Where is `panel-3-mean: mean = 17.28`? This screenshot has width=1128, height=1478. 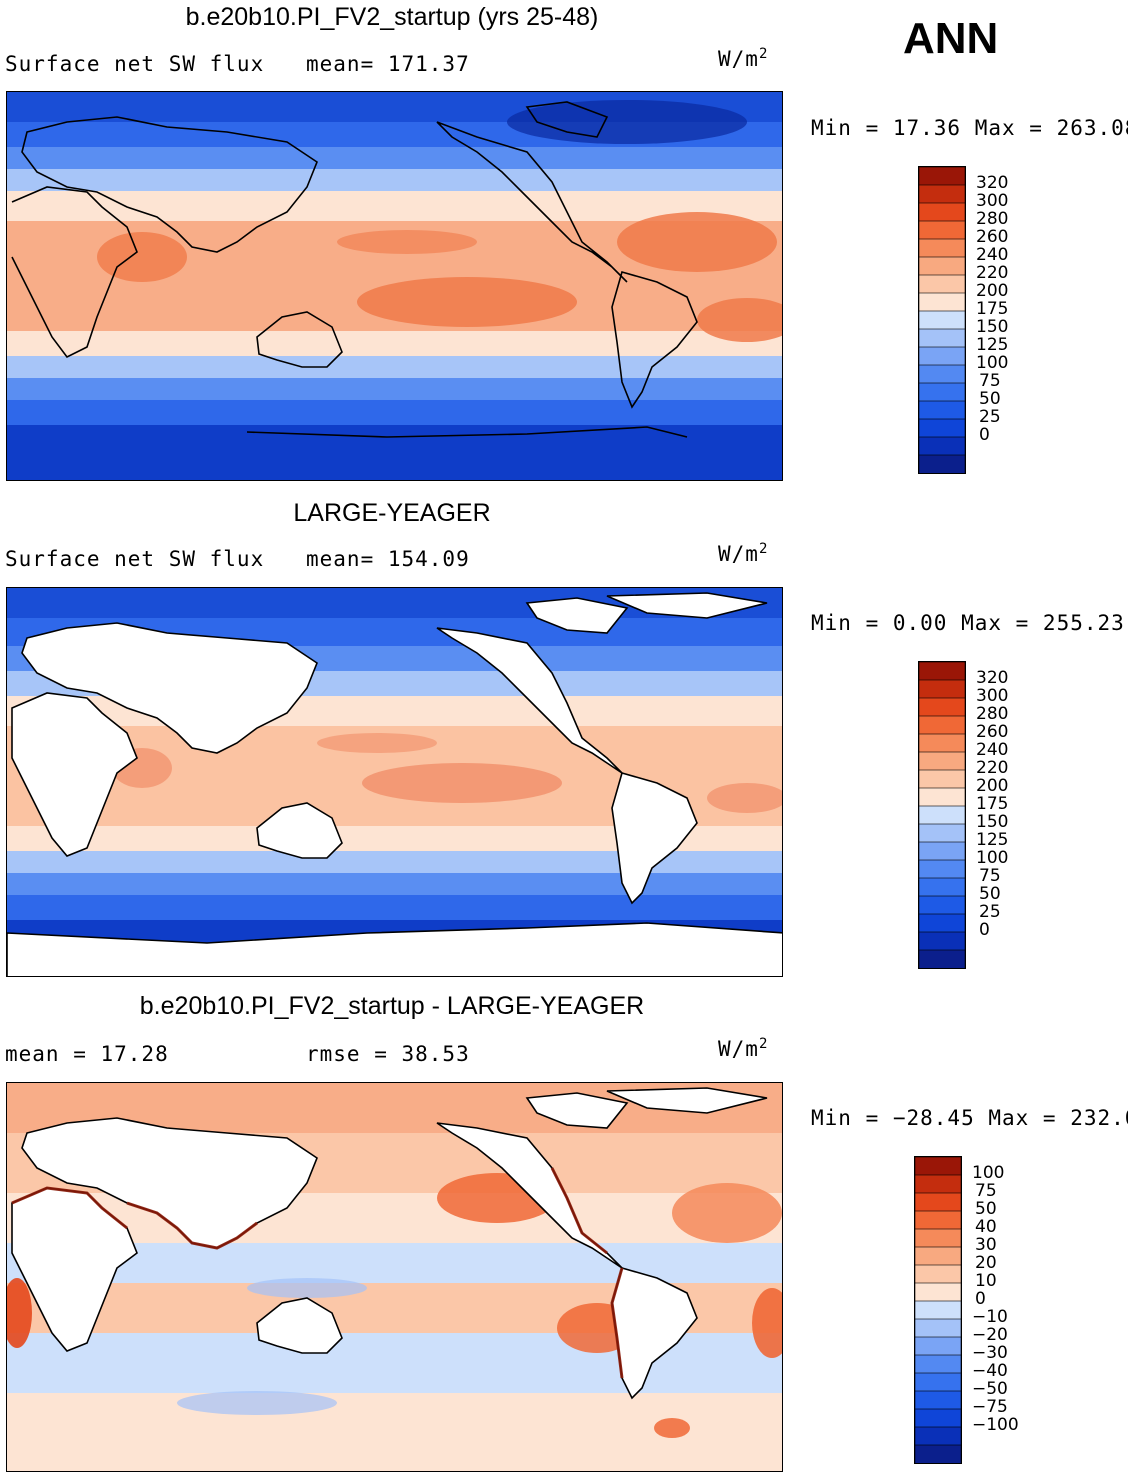 panel-3-mean: mean = 17.28 is located at coordinates (87, 1054).